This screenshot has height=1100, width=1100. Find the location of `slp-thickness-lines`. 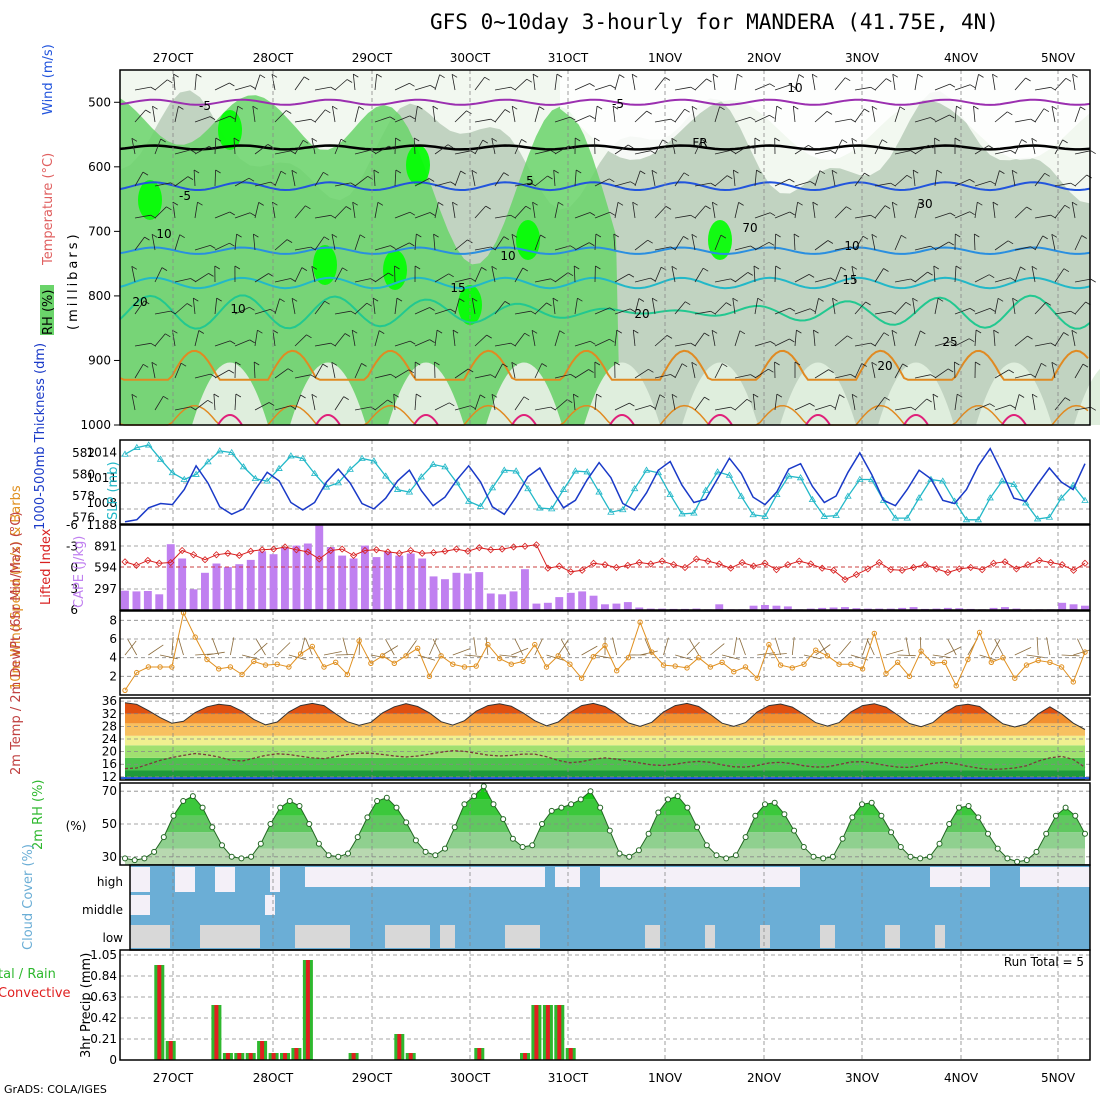

slp-thickness-lines is located at coordinates (605, 482).